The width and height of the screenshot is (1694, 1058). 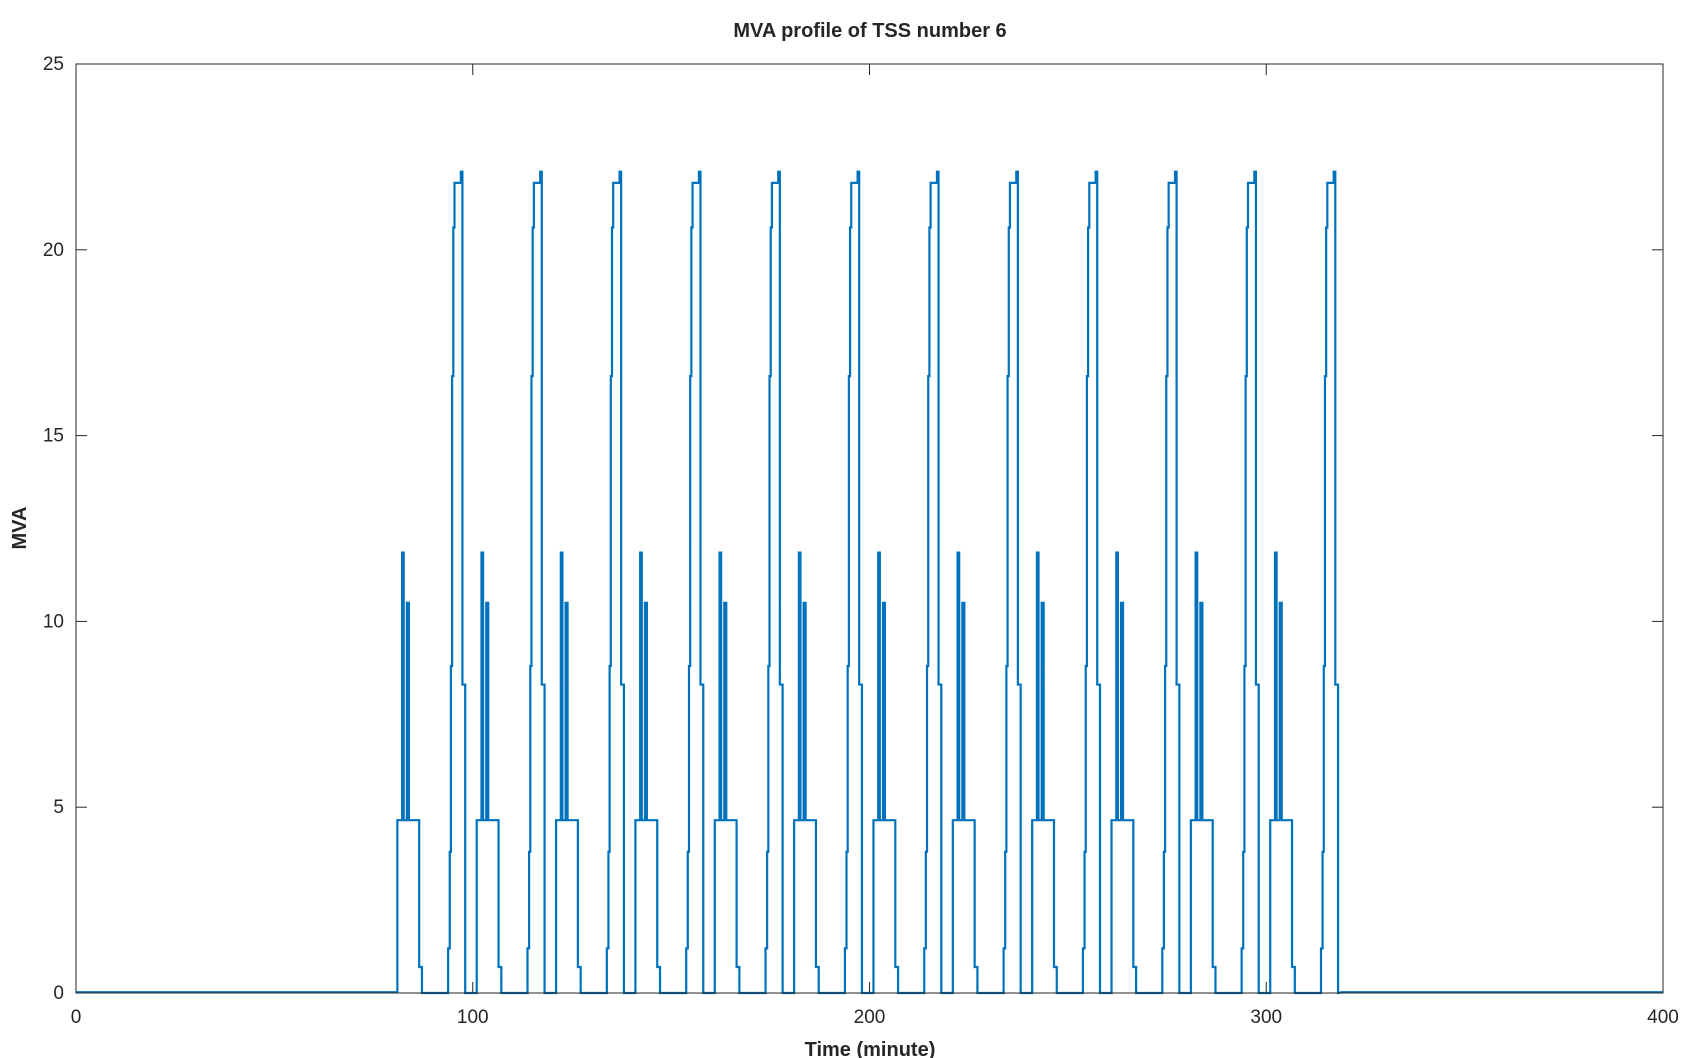 I want to click on y-axis-title: MVA, so click(x=20, y=528).